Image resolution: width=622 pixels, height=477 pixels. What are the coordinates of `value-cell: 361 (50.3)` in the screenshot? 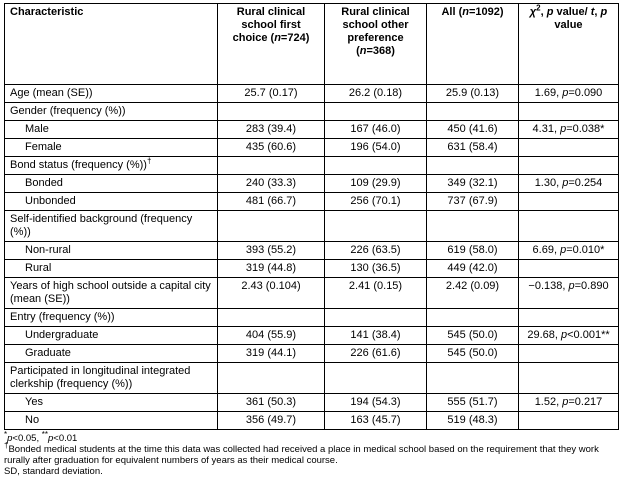 It's located at (271, 402).